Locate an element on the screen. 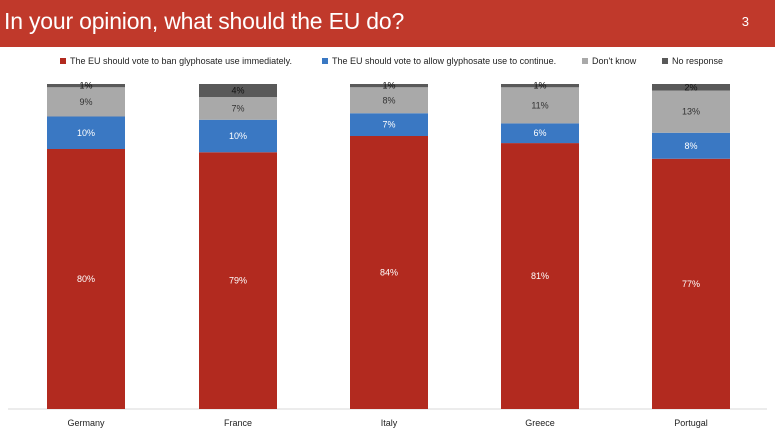  data-label-greece-series-3: 1% is located at coordinates (539, 86).